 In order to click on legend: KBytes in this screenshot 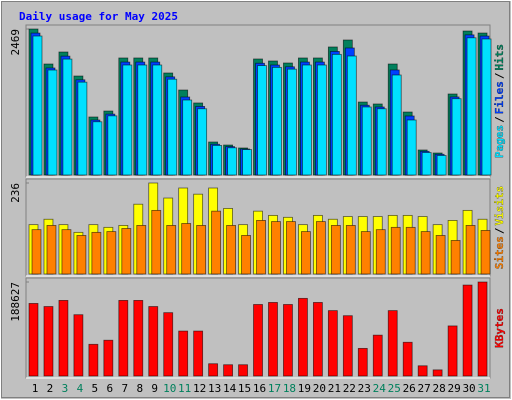, I will do `click(499, 328)`.